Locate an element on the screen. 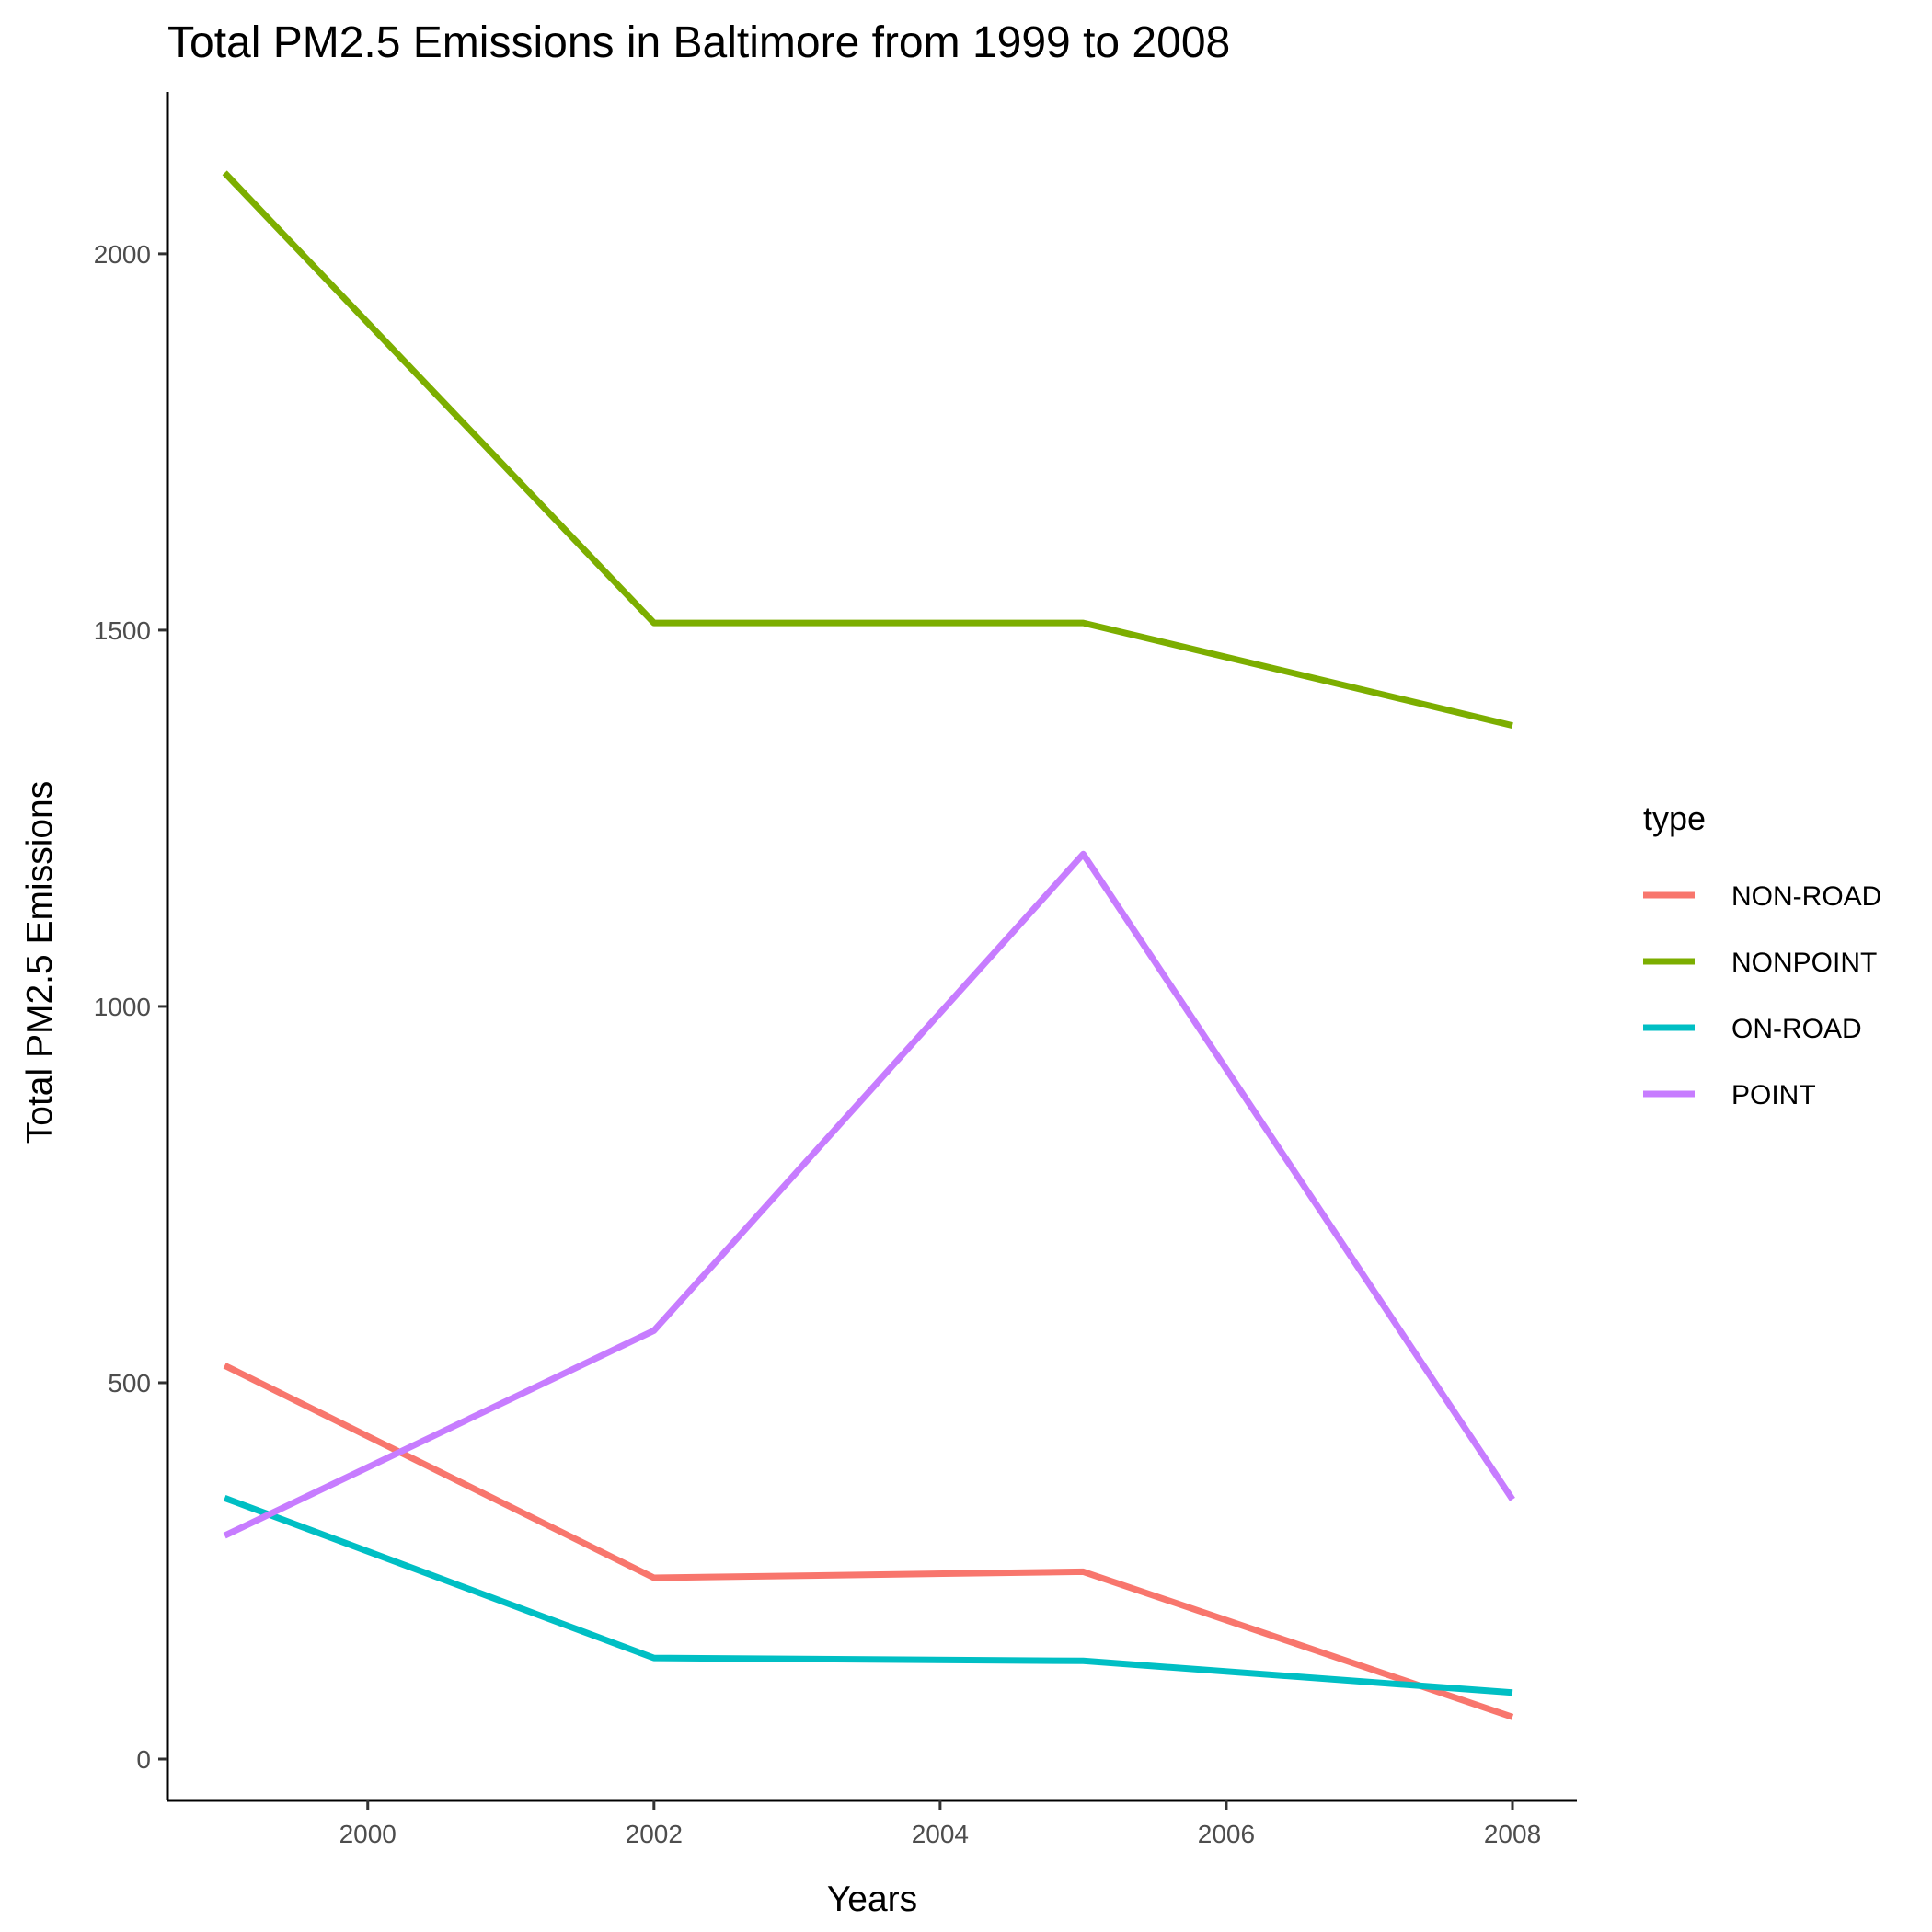 The image size is (1932, 1932). x-ticks: 2000 2002 2004 2006 2008 is located at coordinates (940, 1824).